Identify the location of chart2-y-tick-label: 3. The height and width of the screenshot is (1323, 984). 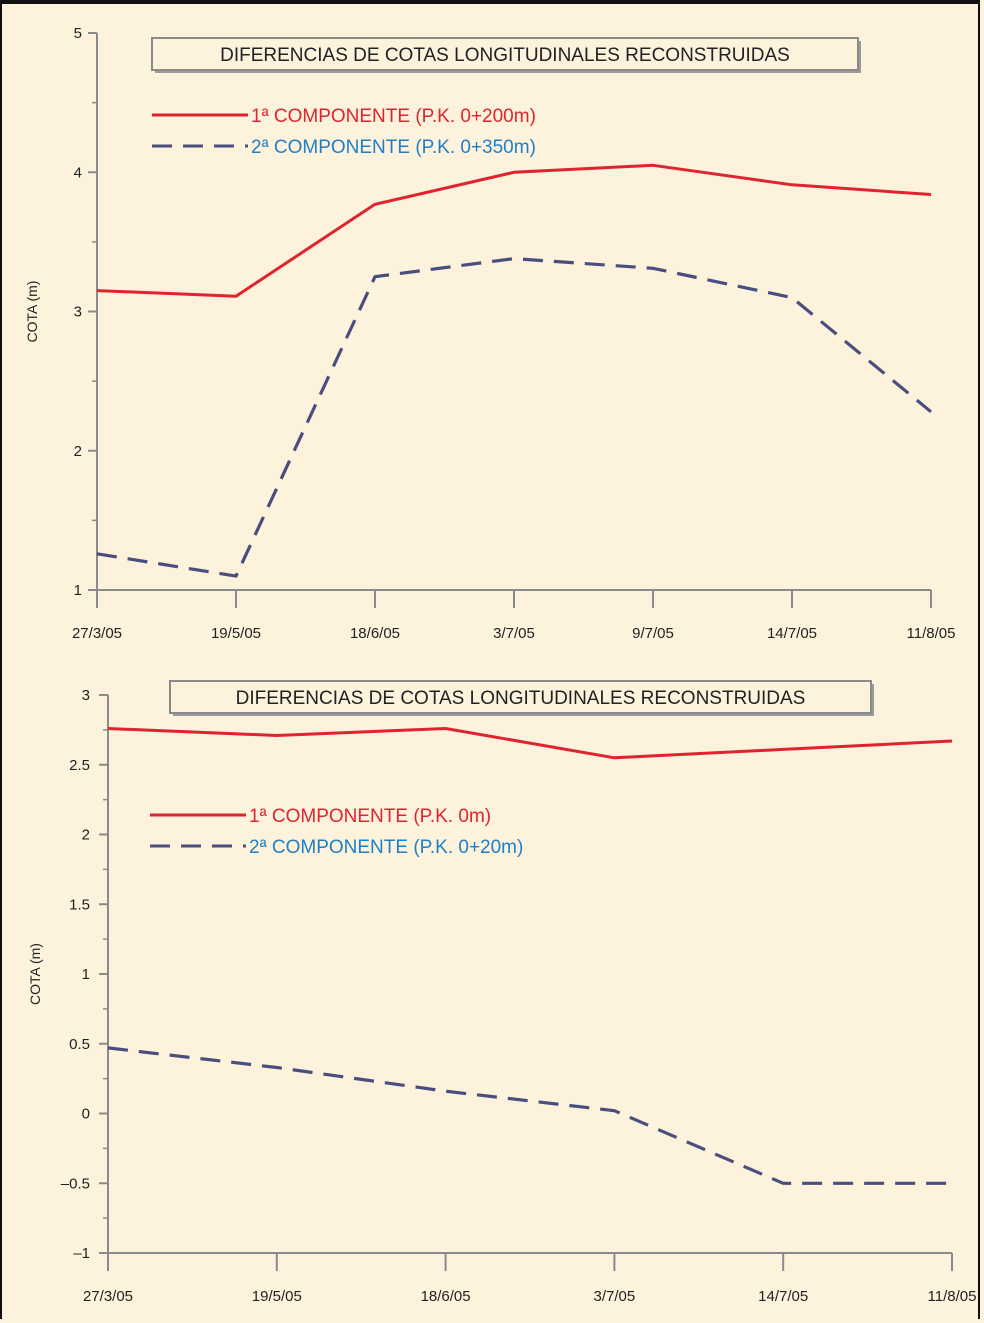
(86, 695).